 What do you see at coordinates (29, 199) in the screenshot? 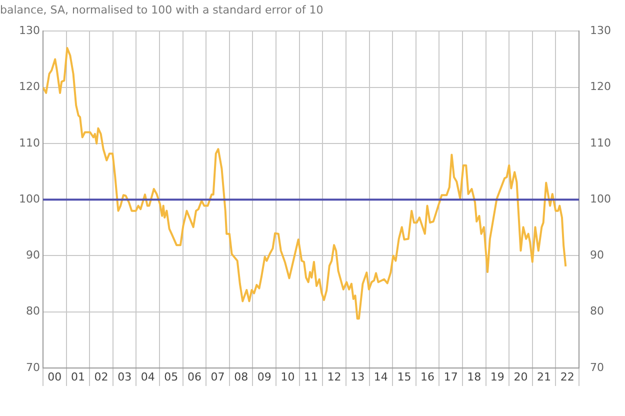
I see `y-tick-label: 100` at bounding box center [29, 199].